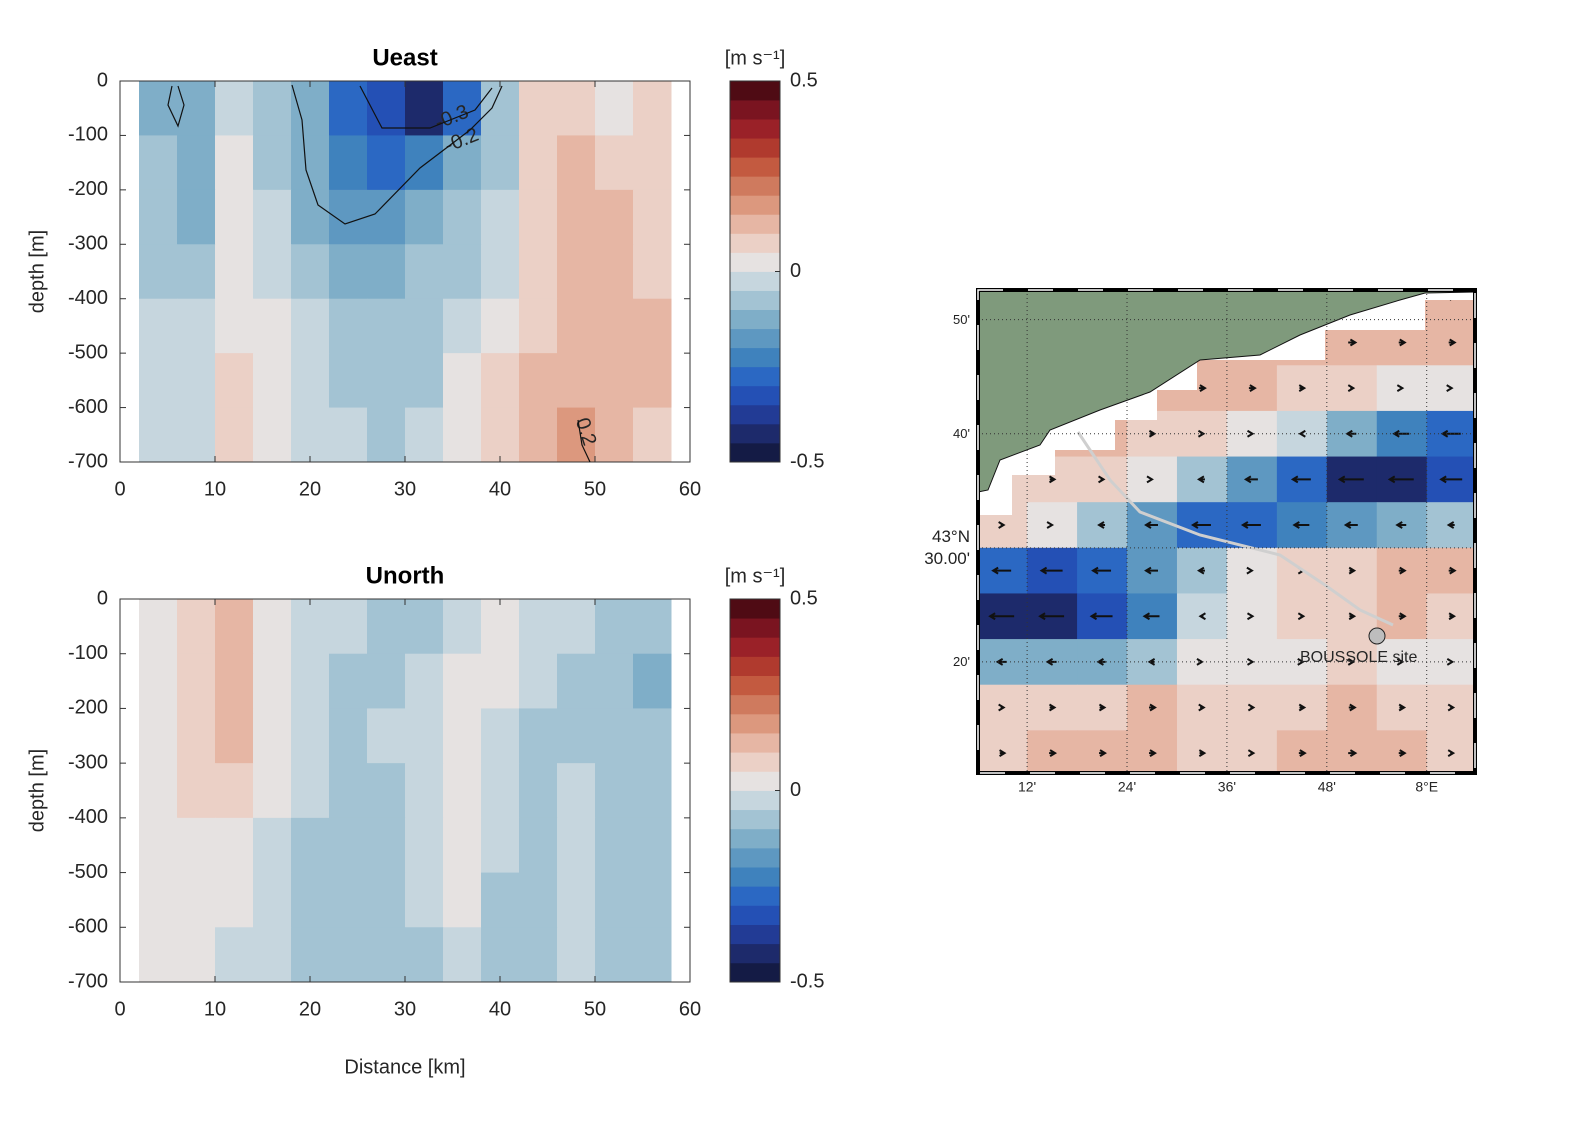 Image resolution: width=1569 pixels, height=1146 pixels. I want to click on y-tick-label: -600, so click(88, 407).